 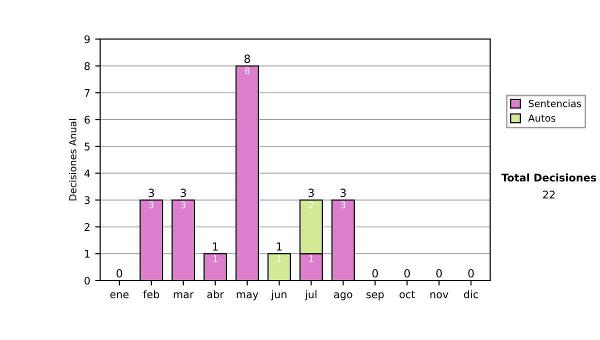 What do you see at coordinates (555, 104) in the screenshot?
I see `legend-label: Sentencias` at bounding box center [555, 104].